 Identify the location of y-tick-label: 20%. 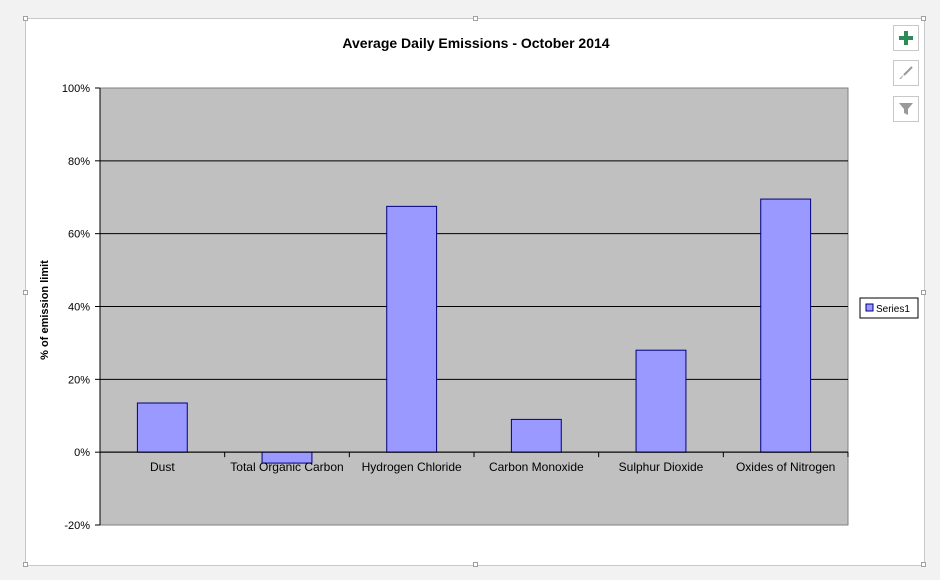
(79, 380).